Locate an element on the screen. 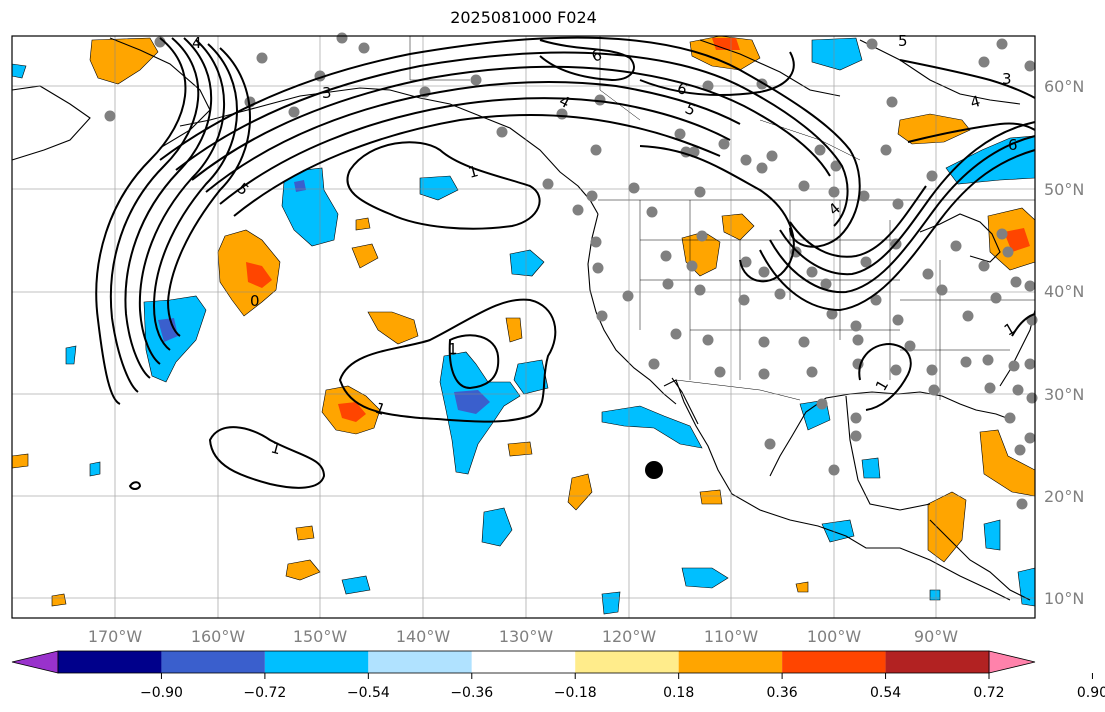 The height and width of the screenshot is (712, 1105). colorbar-tick-label: −0.72 is located at coordinates (264, 693).